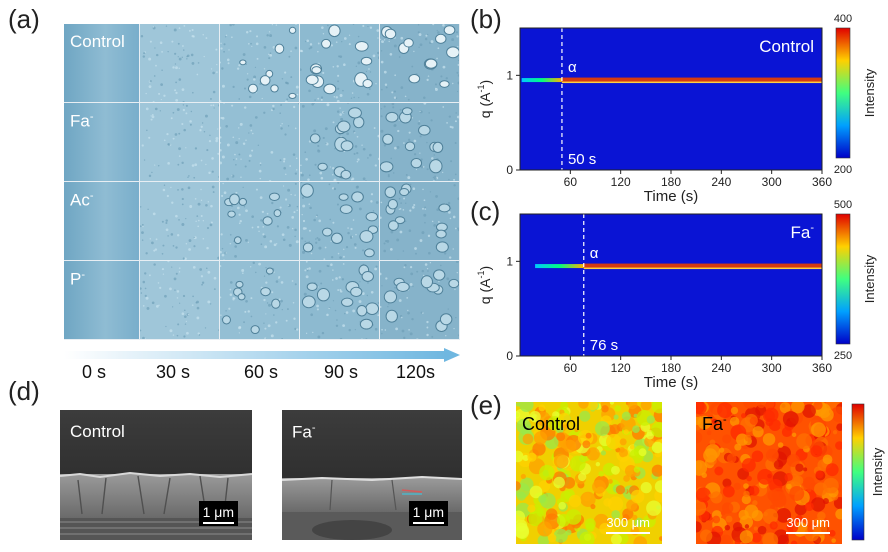 This screenshot has width=888, height=552. Describe the element at coordinates (102, 63) in the screenshot. I see `micro-cell-r0-c0: Control` at that location.